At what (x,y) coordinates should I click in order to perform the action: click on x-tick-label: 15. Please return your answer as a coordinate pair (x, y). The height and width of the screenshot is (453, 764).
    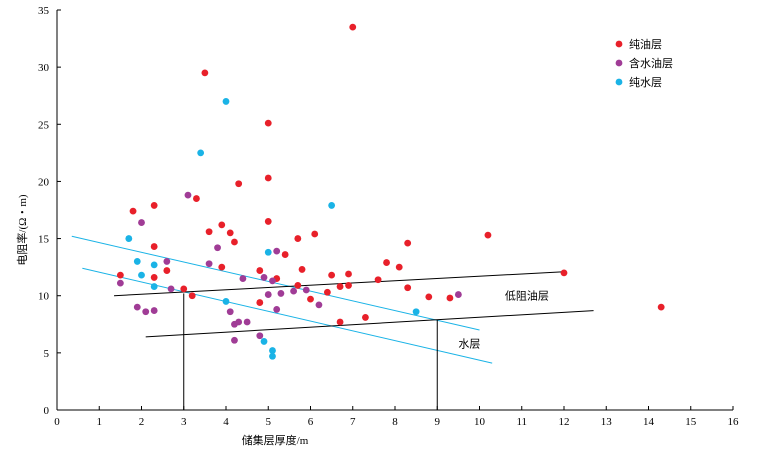
    Looking at the image, I should click on (691, 422).